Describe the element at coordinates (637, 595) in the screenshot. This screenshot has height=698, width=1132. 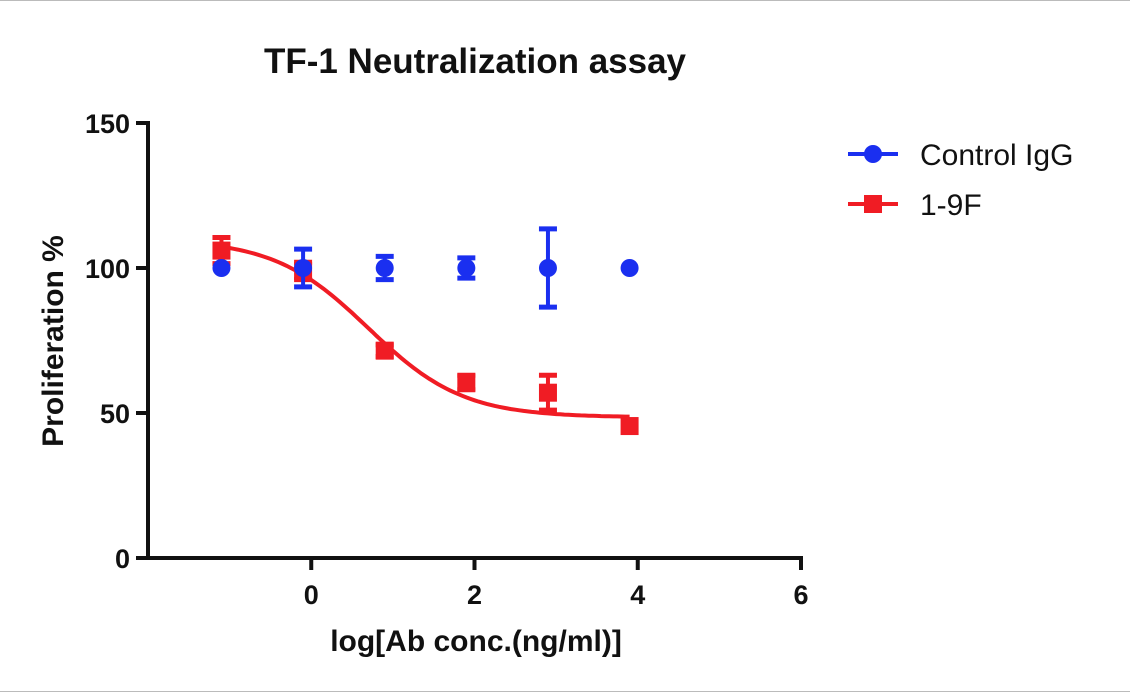
I see `x-tick-label: 4` at that location.